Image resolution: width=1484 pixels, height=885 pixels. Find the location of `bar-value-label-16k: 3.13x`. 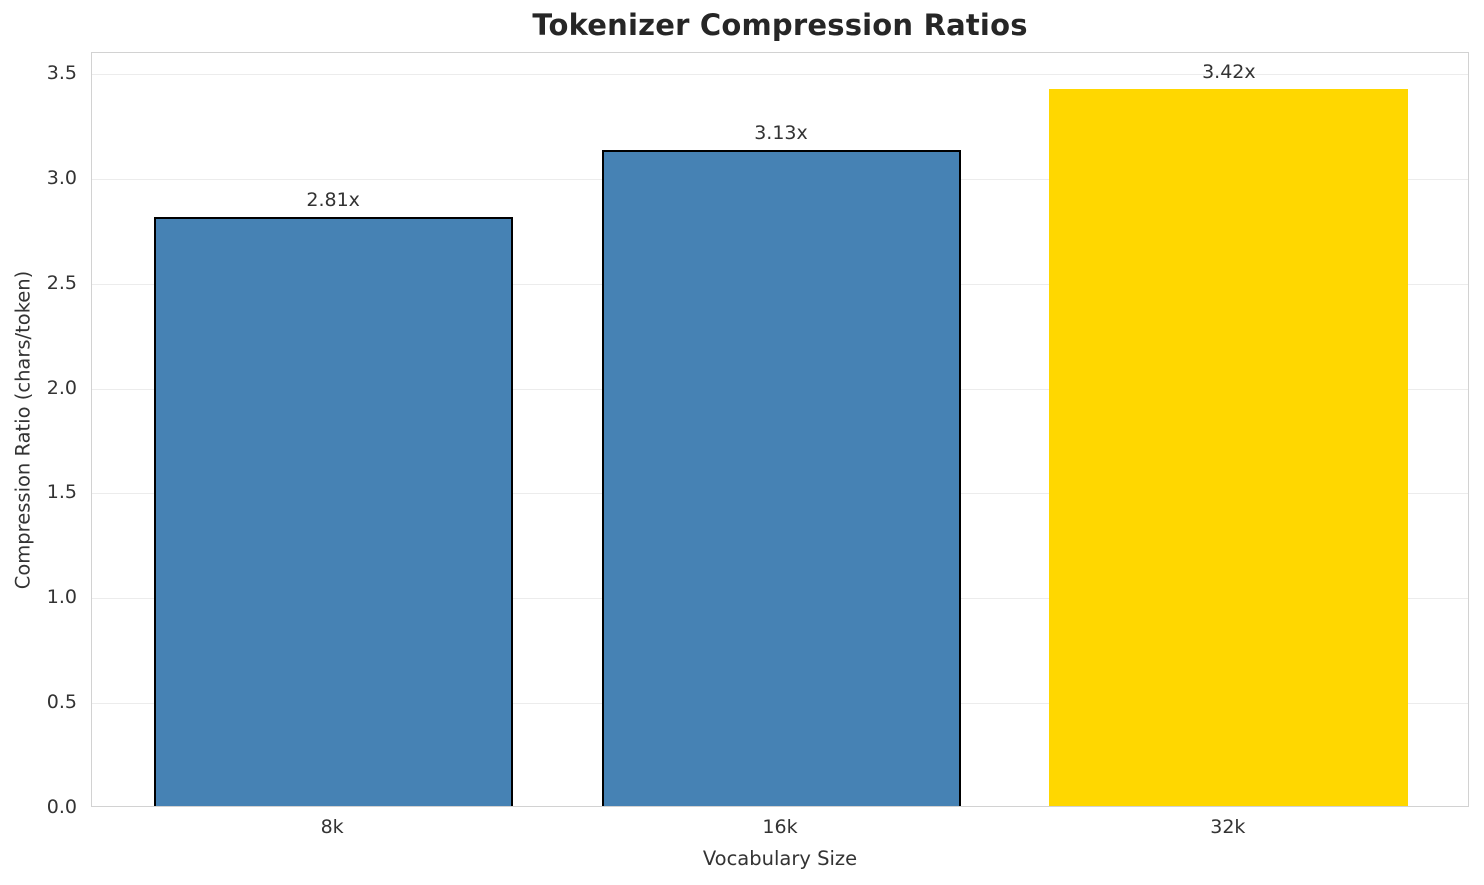

bar-value-label-16k: 3.13x is located at coordinates (781, 132).